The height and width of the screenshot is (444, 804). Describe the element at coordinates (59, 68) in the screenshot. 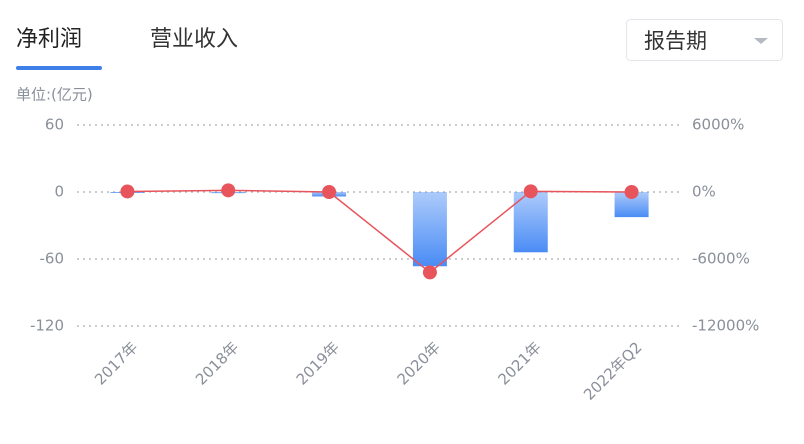

I see `tab-underline` at that location.